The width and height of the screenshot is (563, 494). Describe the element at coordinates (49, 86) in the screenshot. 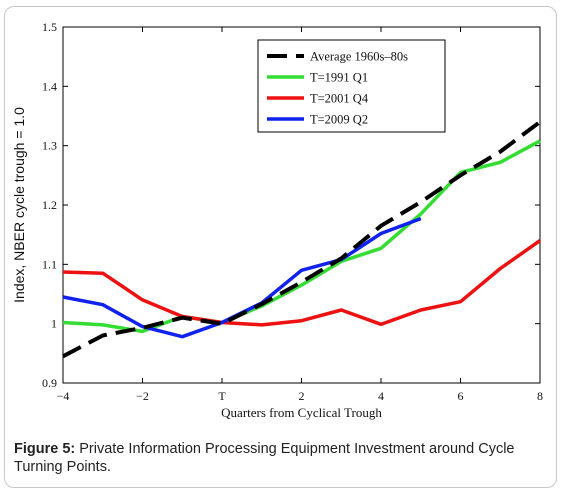

I see `y-tick-label: 1.4` at that location.